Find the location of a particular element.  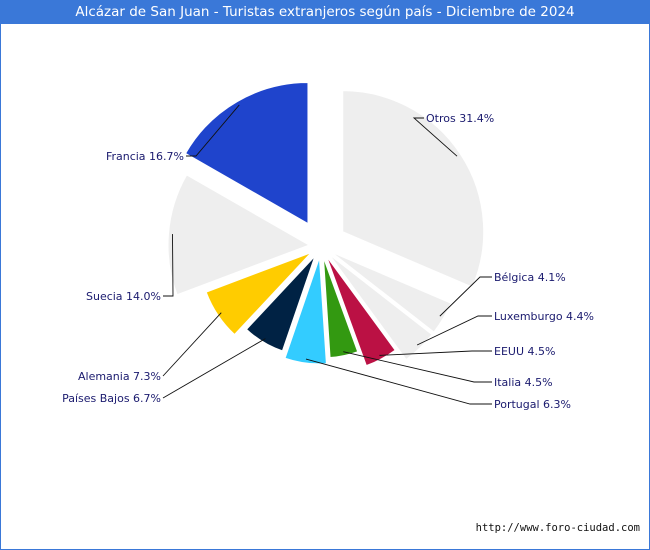

leader-line-alemania is located at coordinates (192, 344).